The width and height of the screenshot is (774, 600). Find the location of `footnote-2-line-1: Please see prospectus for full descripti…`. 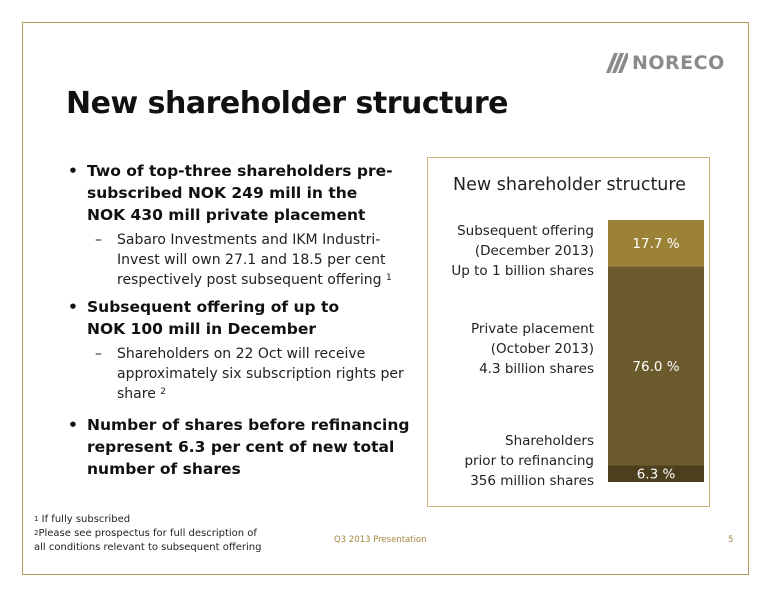

footnote-2-line-1: Please see prospectus for full descripti… is located at coordinates (147, 533).